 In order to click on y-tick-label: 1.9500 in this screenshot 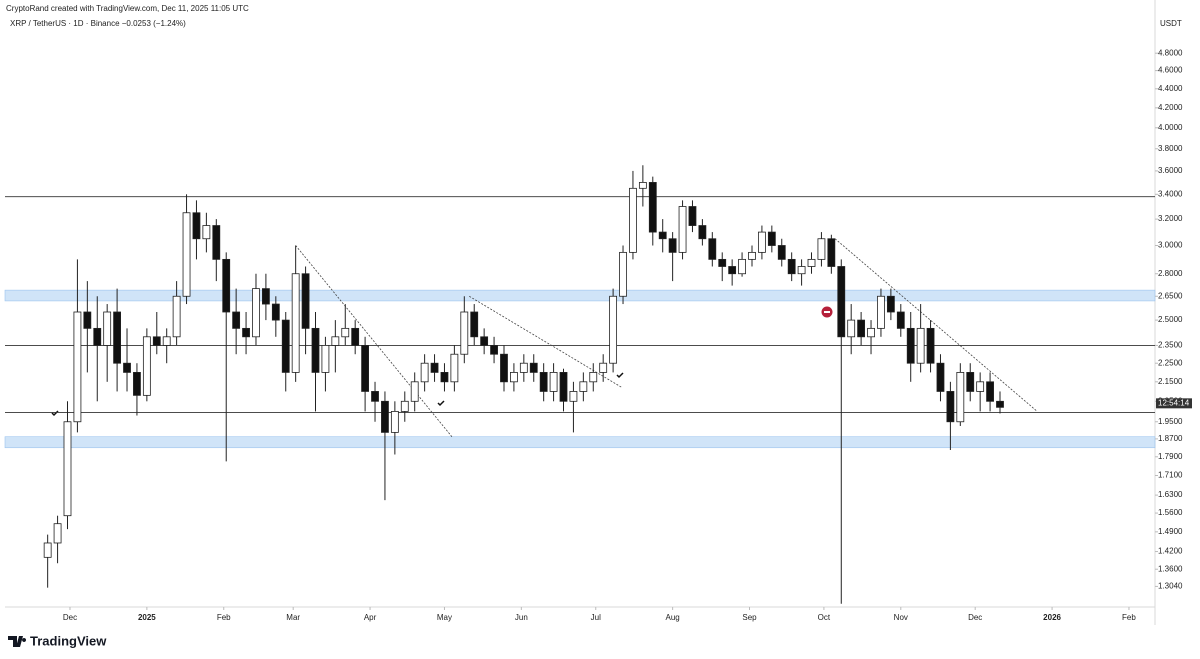, I will do `click(1170, 421)`.